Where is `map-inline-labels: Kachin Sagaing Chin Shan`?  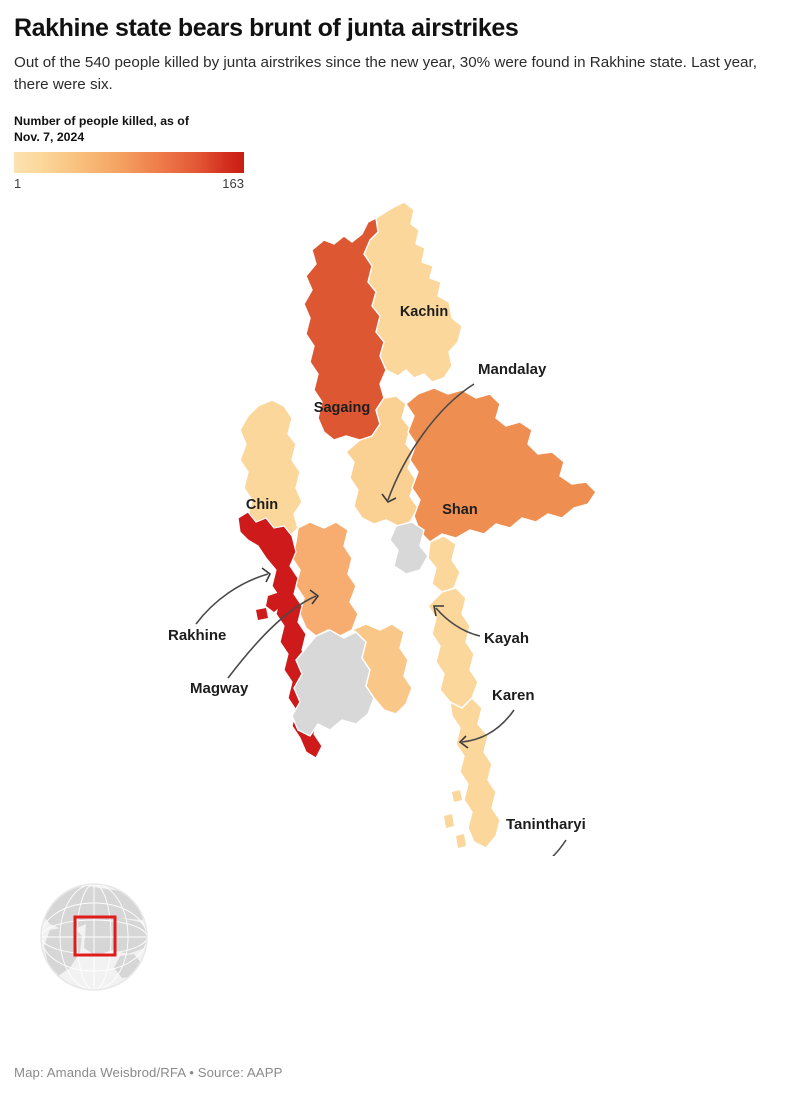 map-inline-labels: Kachin Sagaing Chin Shan is located at coordinates (362, 411).